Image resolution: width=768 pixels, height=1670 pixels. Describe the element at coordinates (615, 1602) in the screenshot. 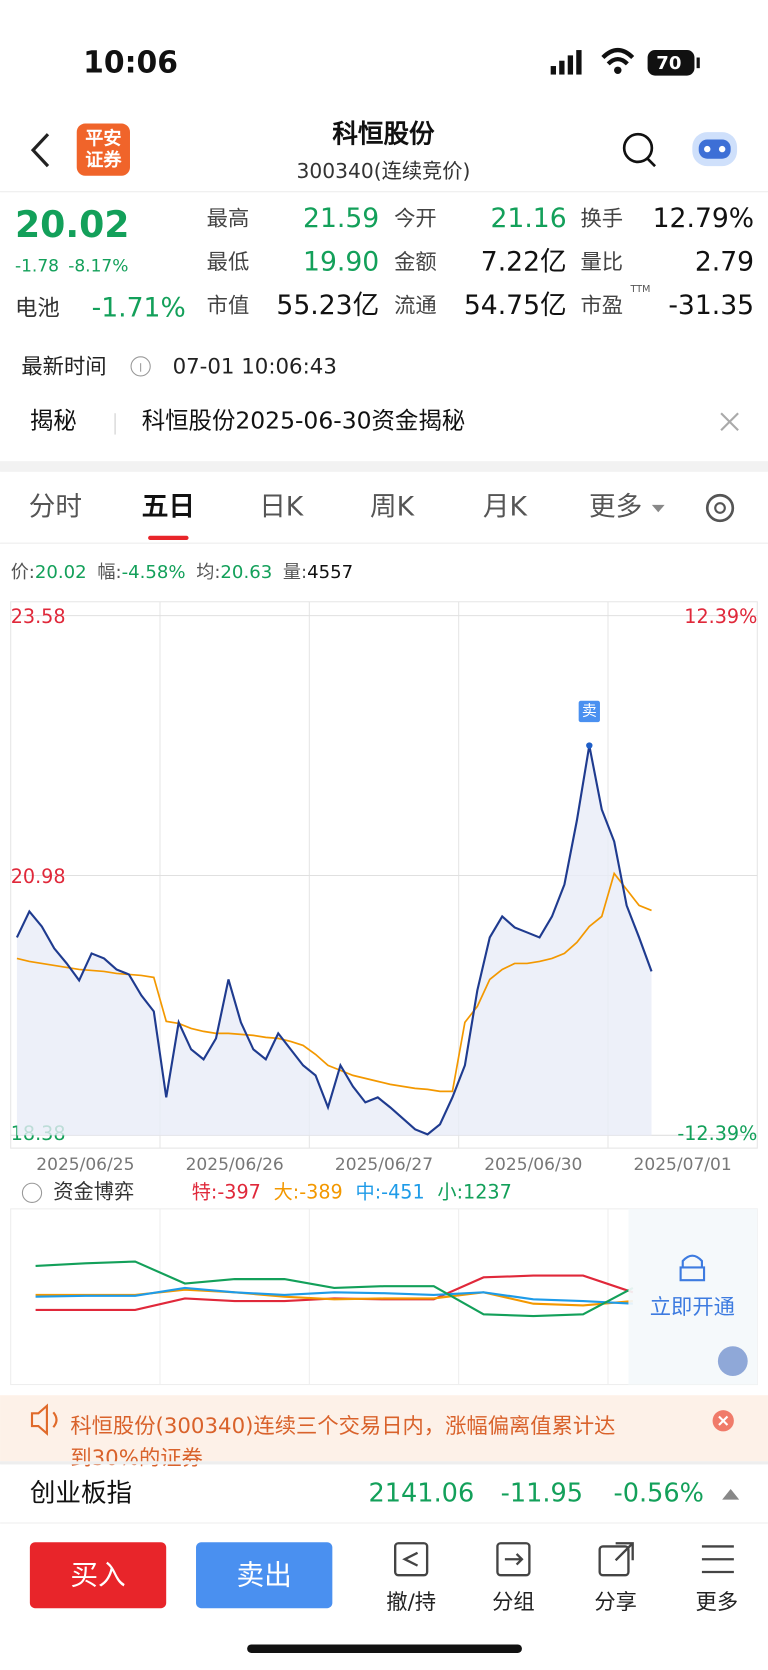

I see `tool-label: 分享` at that location.